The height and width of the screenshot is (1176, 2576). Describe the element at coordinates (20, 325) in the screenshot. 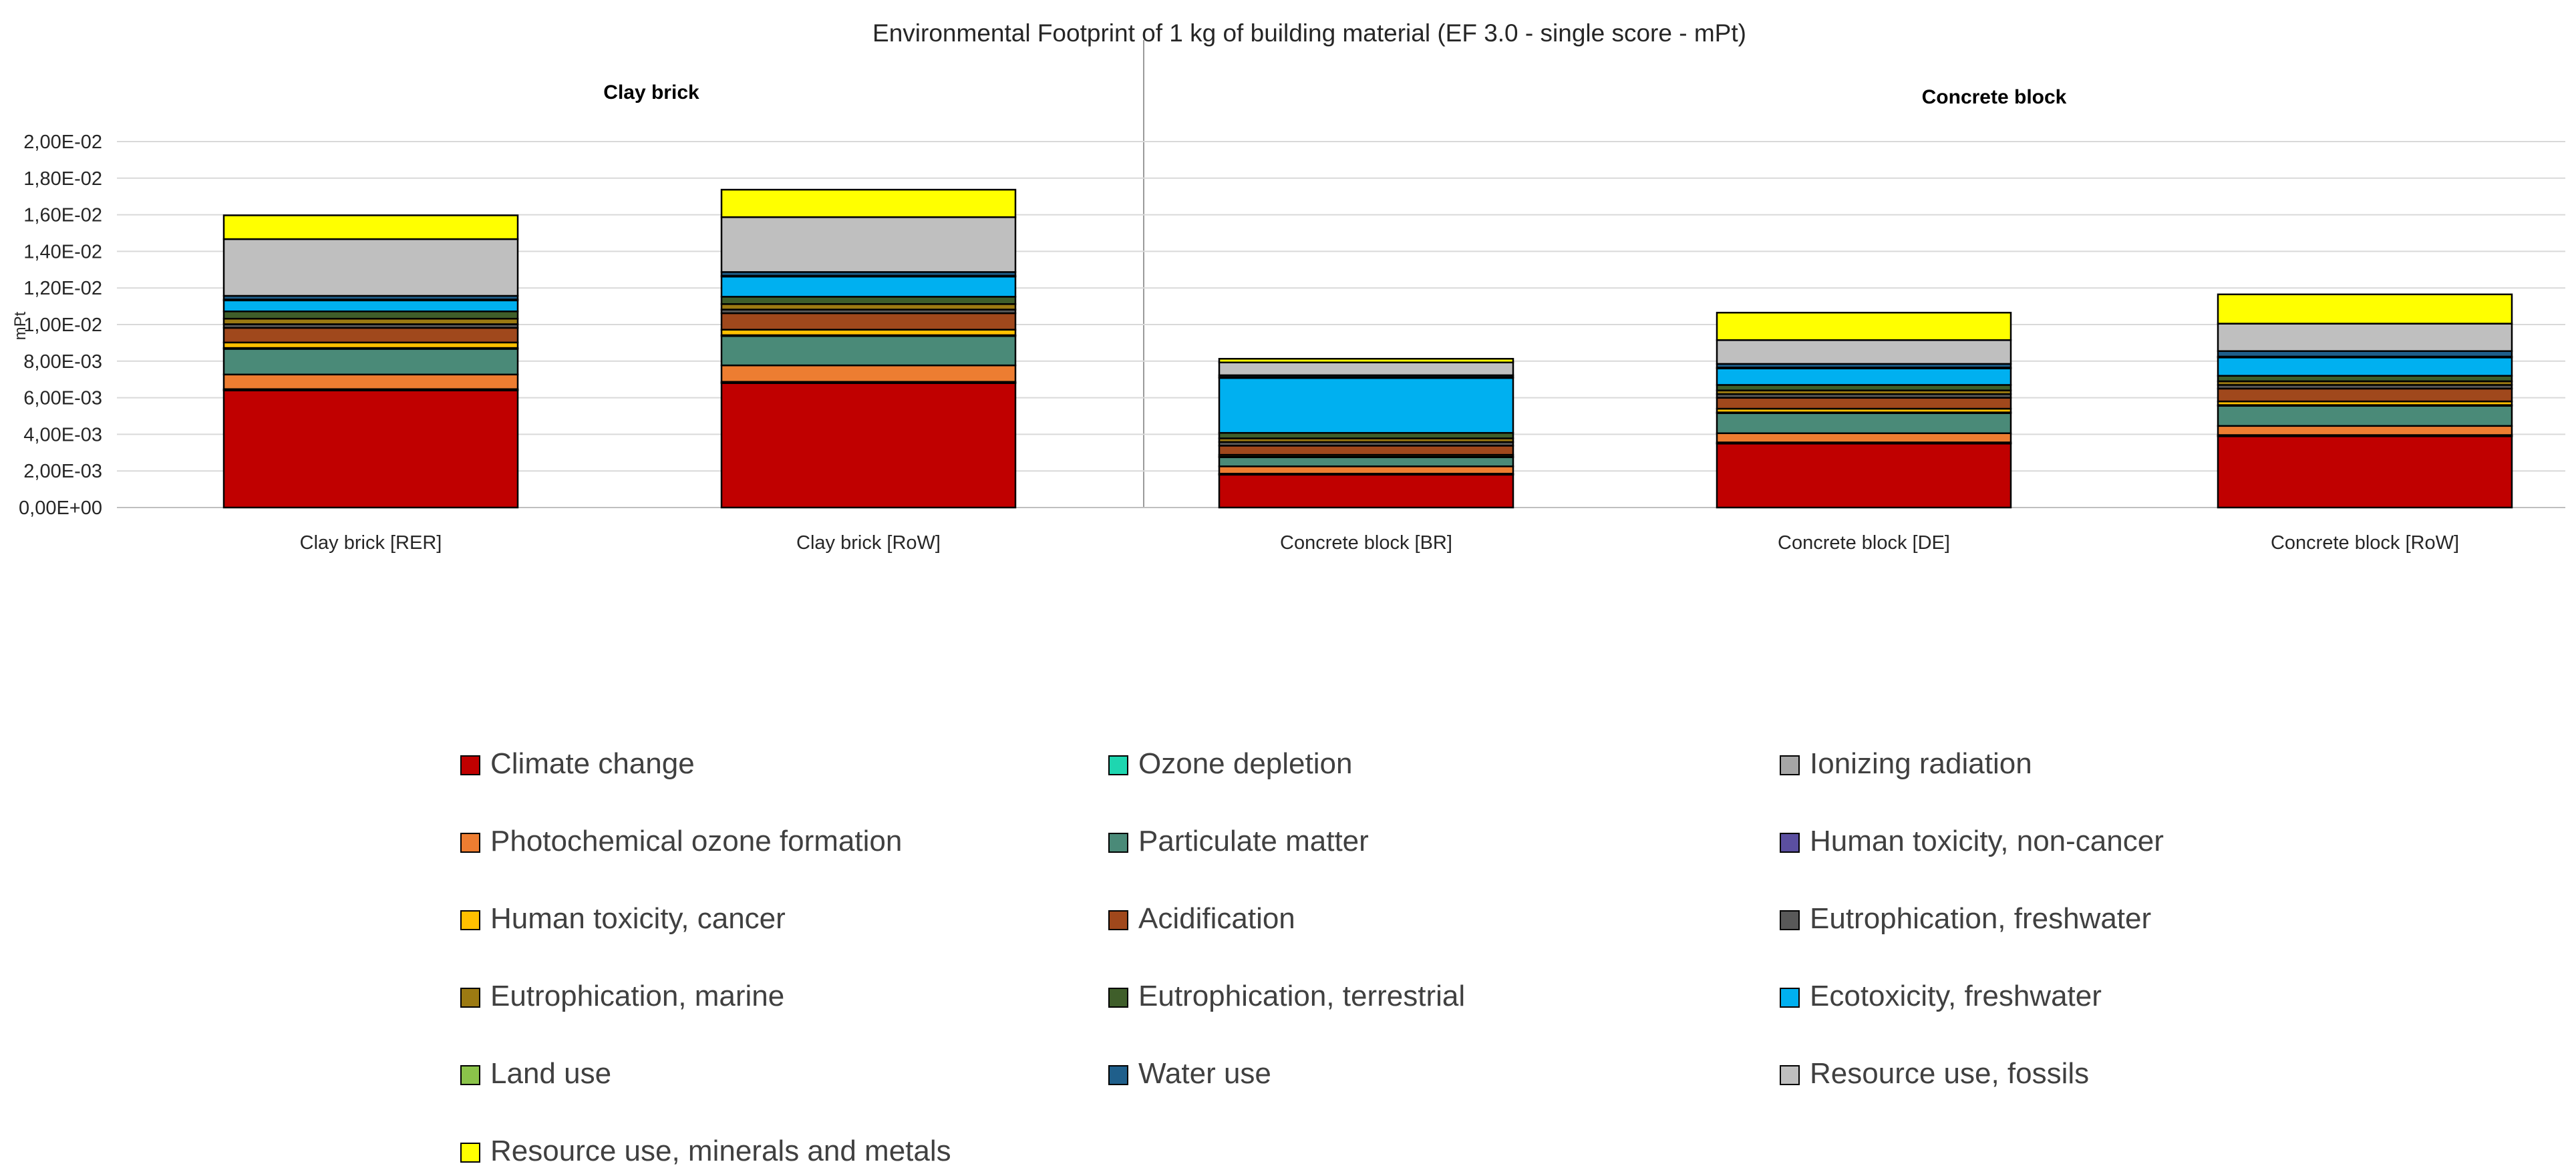

I see `y-axis-label: mPt` at that location.